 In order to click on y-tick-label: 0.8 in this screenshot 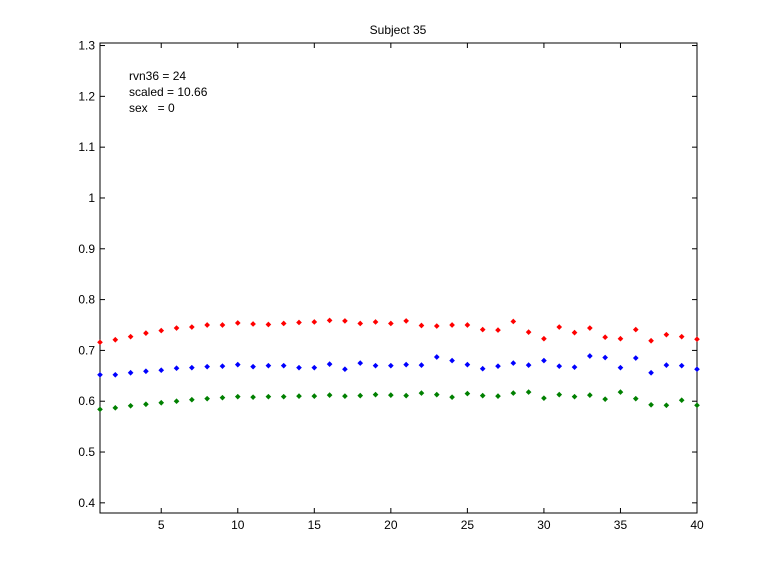, I will do `click(86, 300)`.